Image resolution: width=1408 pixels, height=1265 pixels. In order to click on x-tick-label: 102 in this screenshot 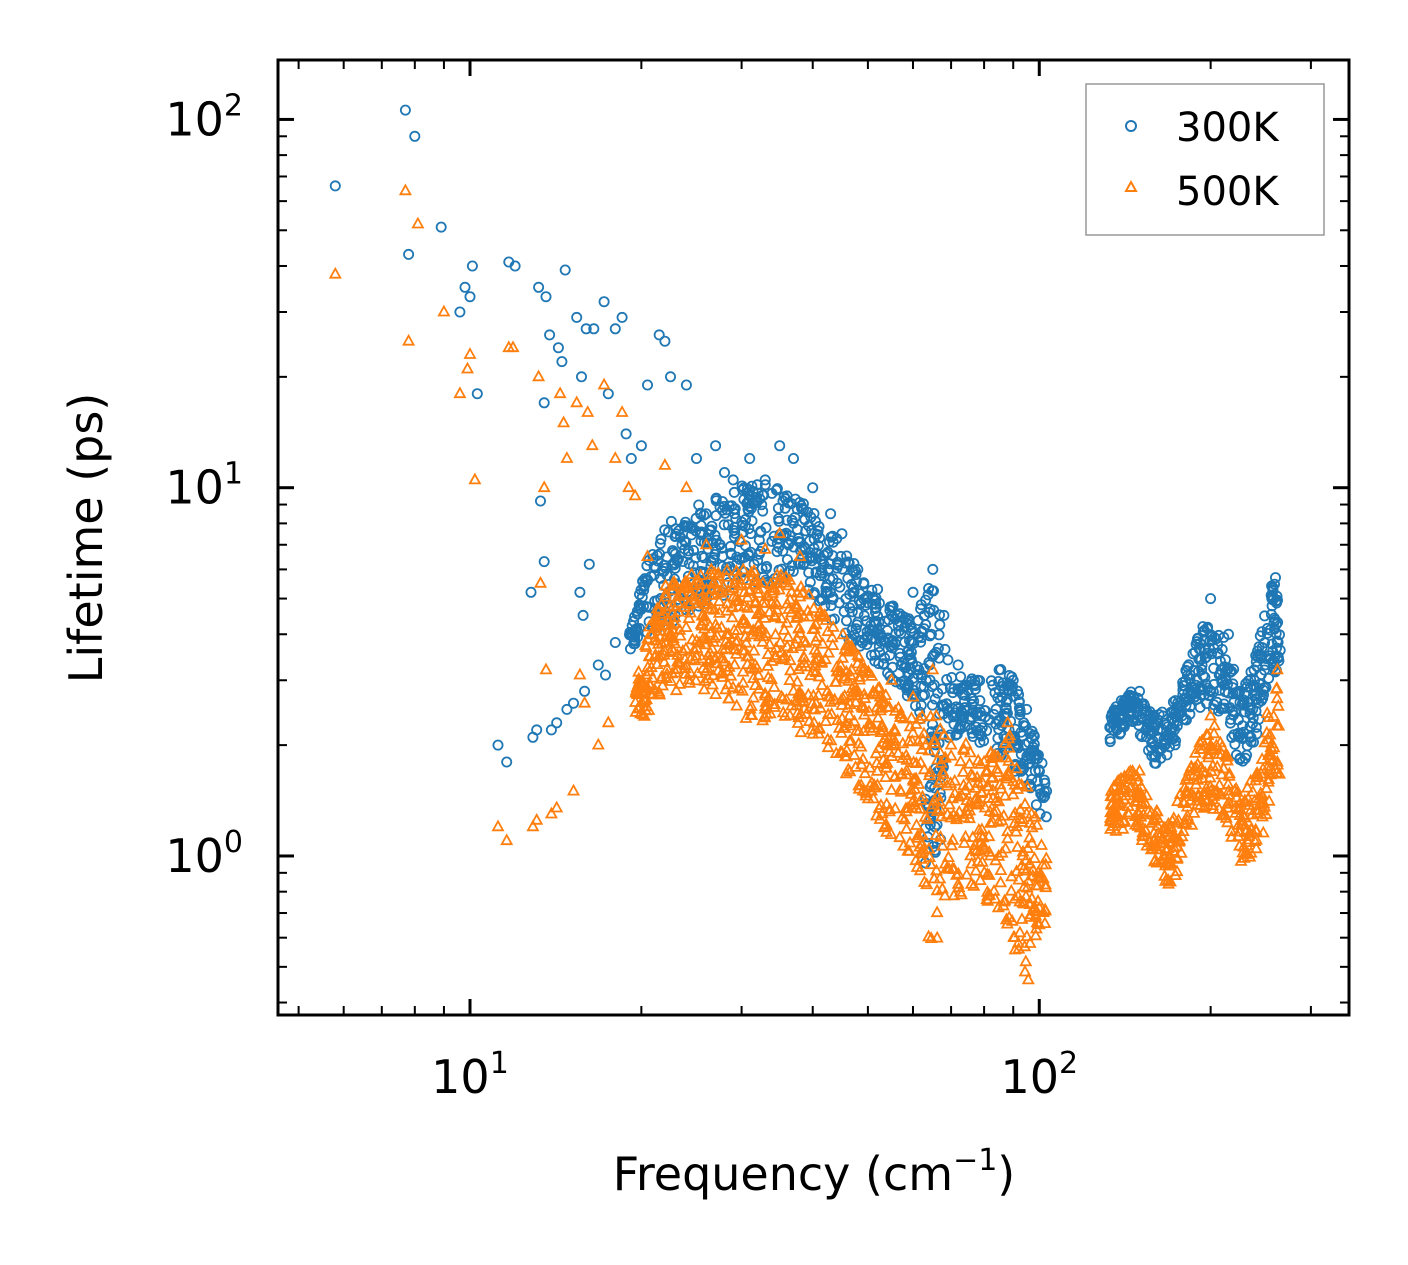, I will do `click(1039, 1075)`.